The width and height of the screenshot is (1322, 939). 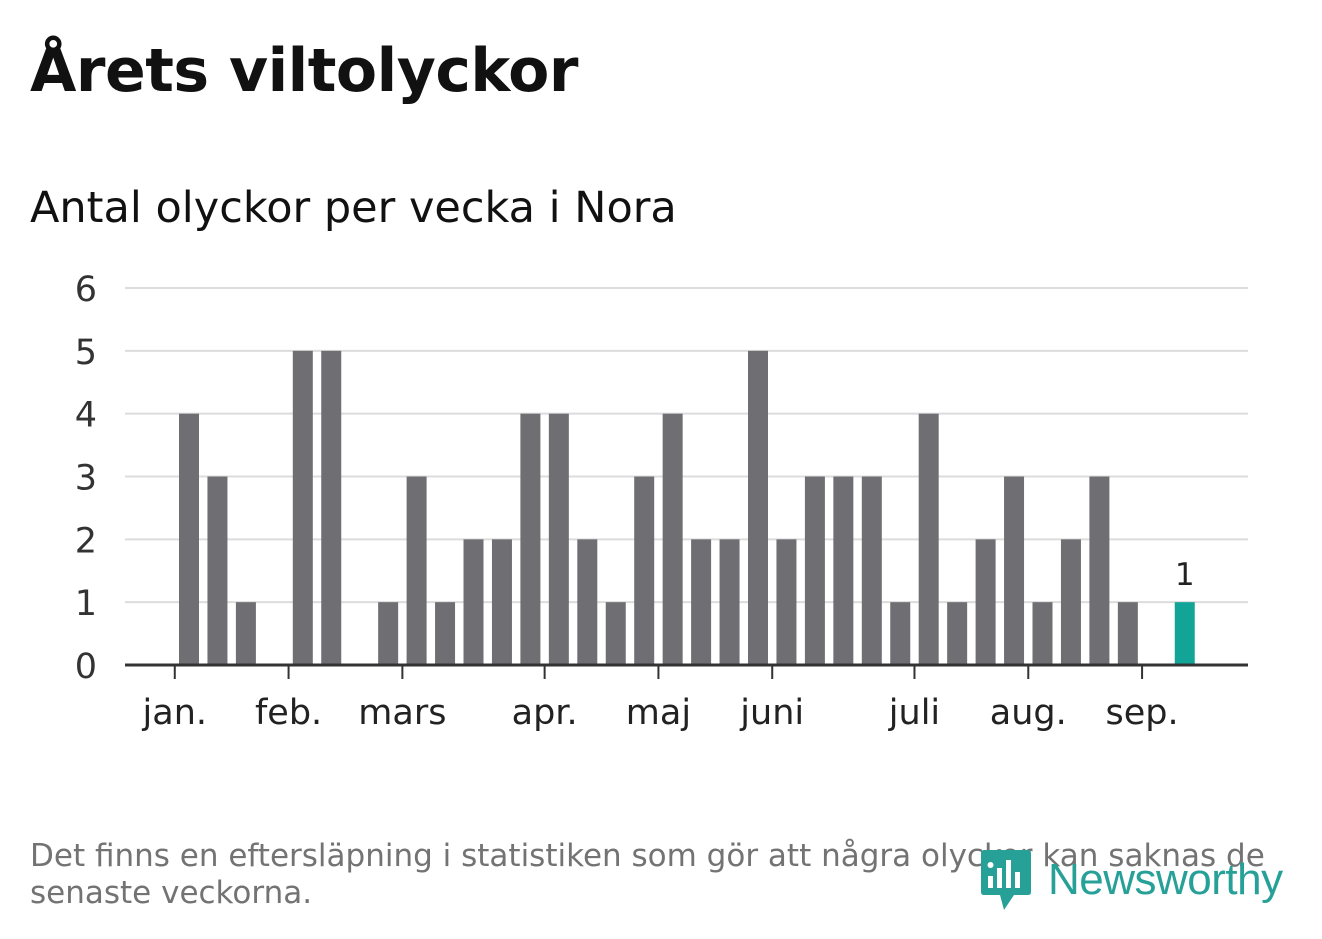 I want to click on chart-title: Årets viltolyckor, so click(x=304, y=71).